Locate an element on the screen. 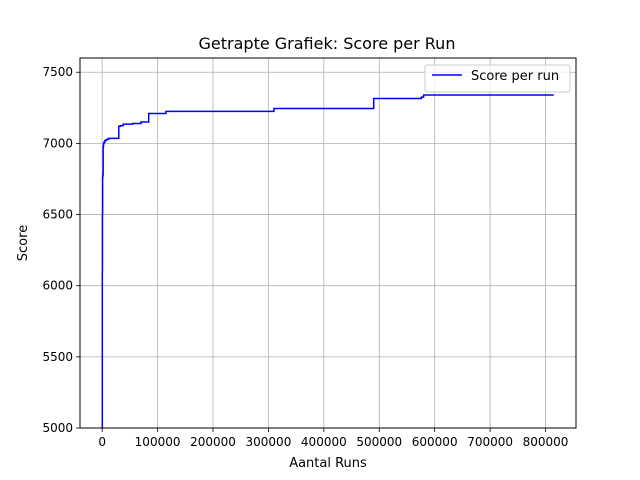 This screenshot has height=480, width=640. x-tick-label: 200000 is located at coordinates (213, 442).